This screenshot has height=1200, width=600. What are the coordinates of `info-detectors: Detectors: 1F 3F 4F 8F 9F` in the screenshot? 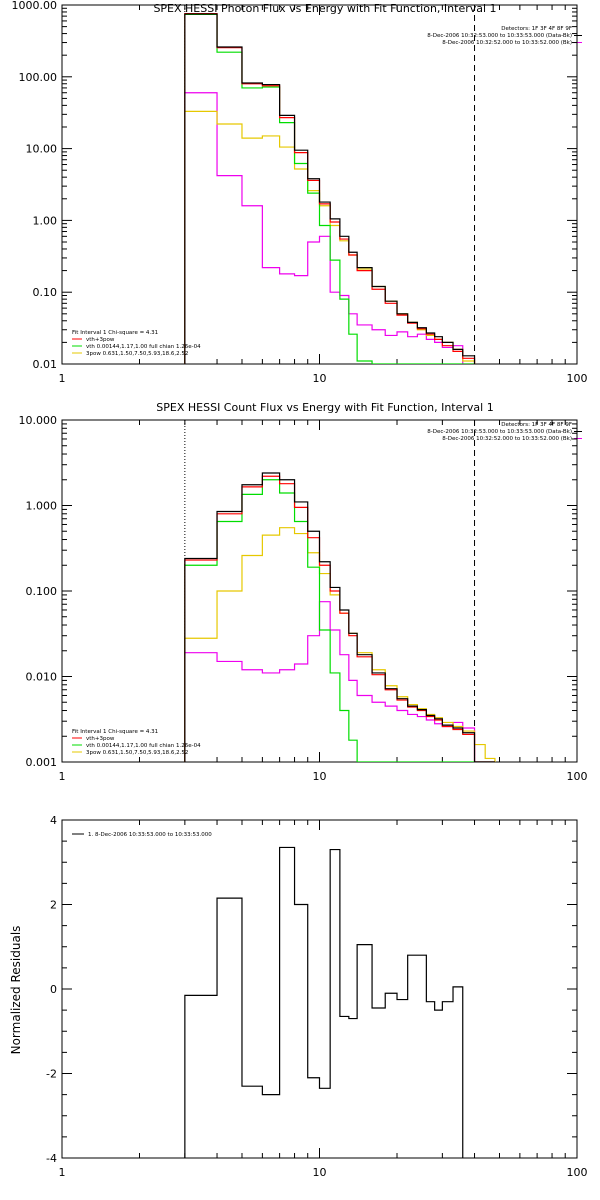 It's located at (536, 29).